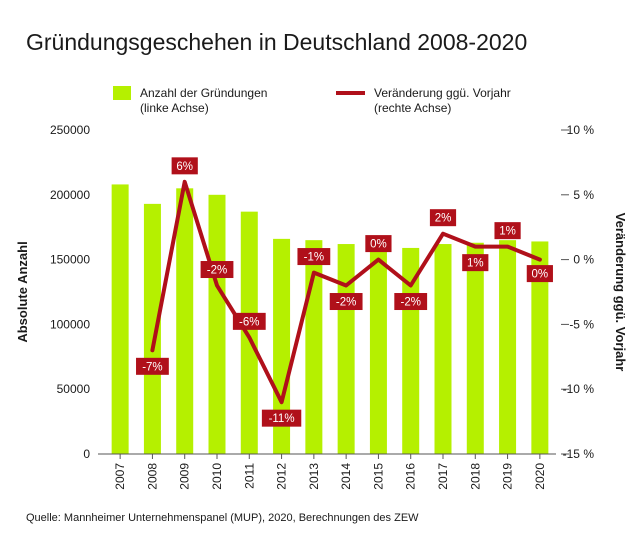 This screenshot has height=537, width=640. What do you see at coordinates (86, 454) in the screenshot?
I see `y-tick-label-left: 0` at bounding box center [86, 454].